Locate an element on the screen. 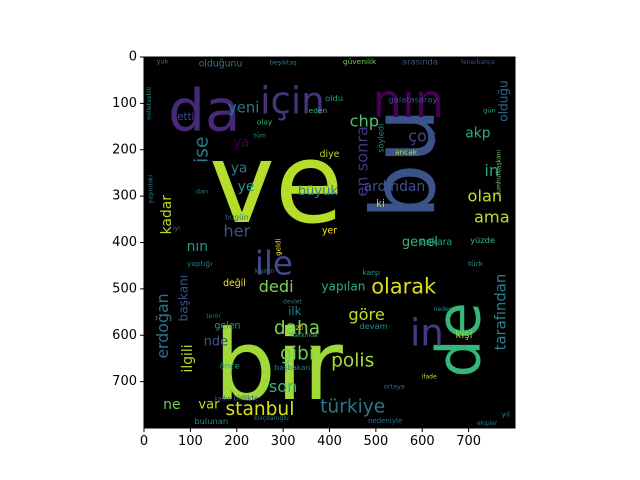 Image resolution: width=640 pixels, height=480 pixels. y-axis: 0 100 200 300 400 500 600 700 is located at coordinates (128, 219).